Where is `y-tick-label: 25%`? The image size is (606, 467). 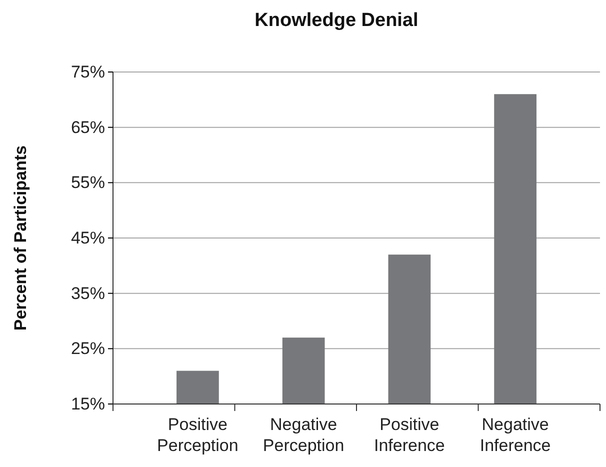 y-tick-label: 25% is located at coordinates (87, 348).